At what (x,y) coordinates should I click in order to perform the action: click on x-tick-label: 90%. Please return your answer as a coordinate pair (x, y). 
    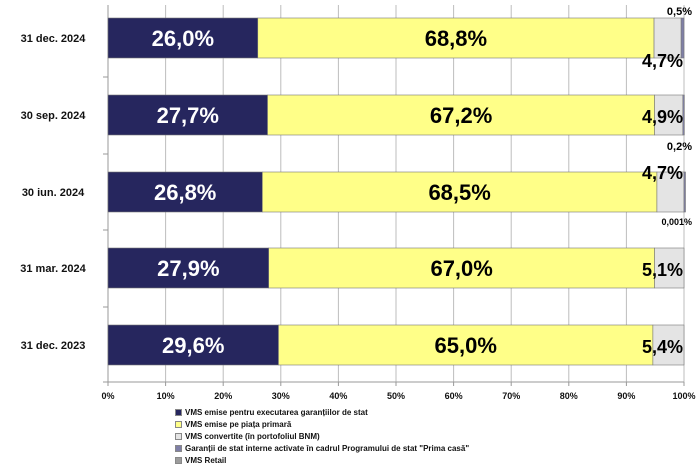
    Looking at the image, I should click on (626, 396).